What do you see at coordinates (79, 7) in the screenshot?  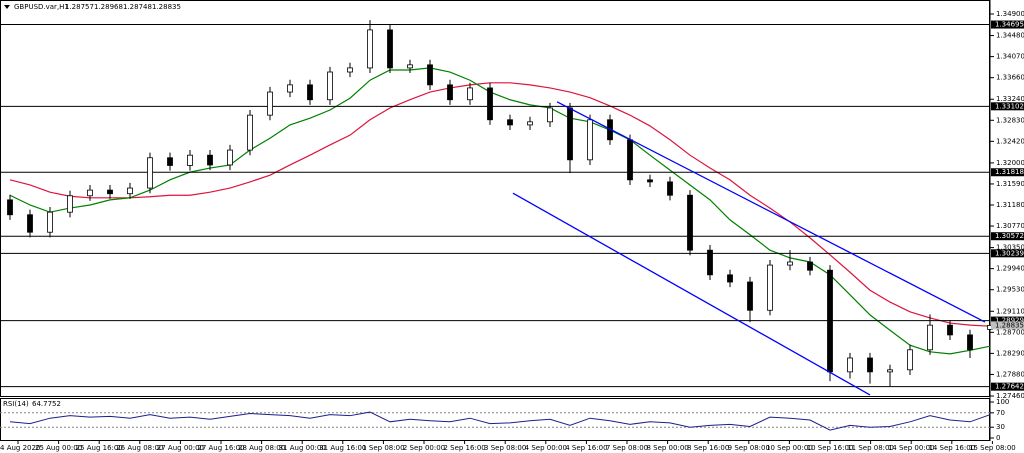 I see `open: 1.28757` at bounding box center [79, 7].